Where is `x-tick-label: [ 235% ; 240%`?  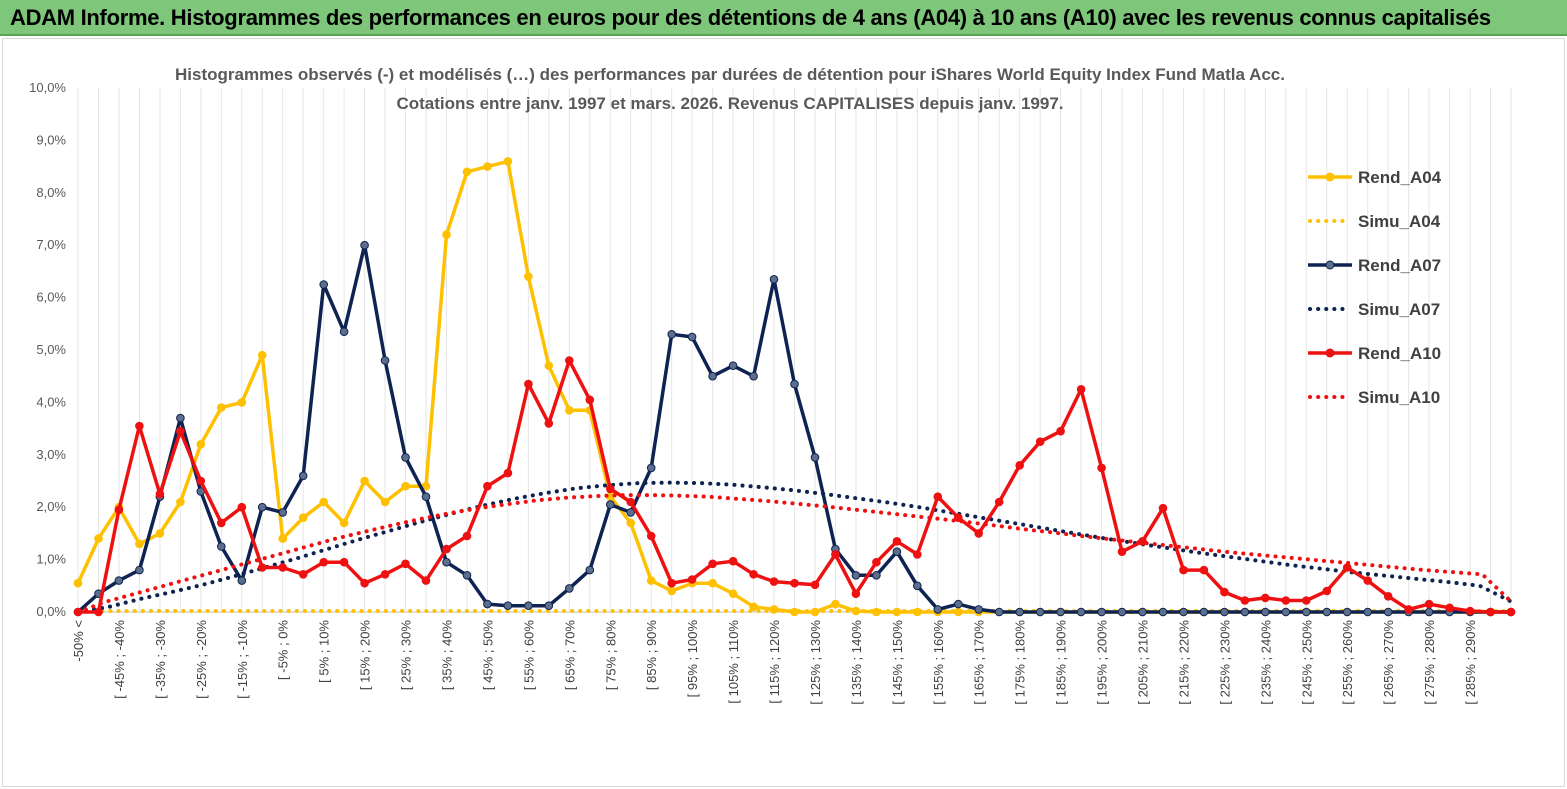 x-tick-label: [ 235% ; 240% is located at coordinates (1265, 662).